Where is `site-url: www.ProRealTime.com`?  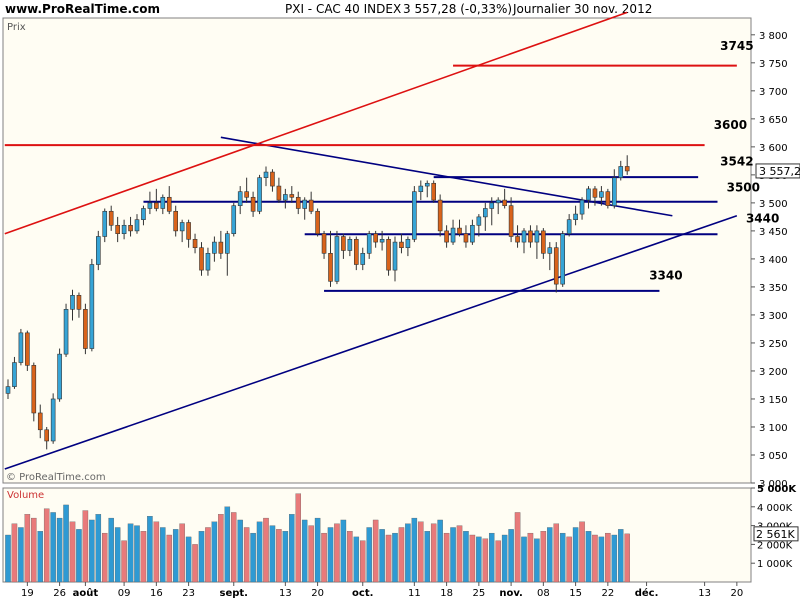
site-url: www.ProRealTime.com is located at coordinates (82, 9).